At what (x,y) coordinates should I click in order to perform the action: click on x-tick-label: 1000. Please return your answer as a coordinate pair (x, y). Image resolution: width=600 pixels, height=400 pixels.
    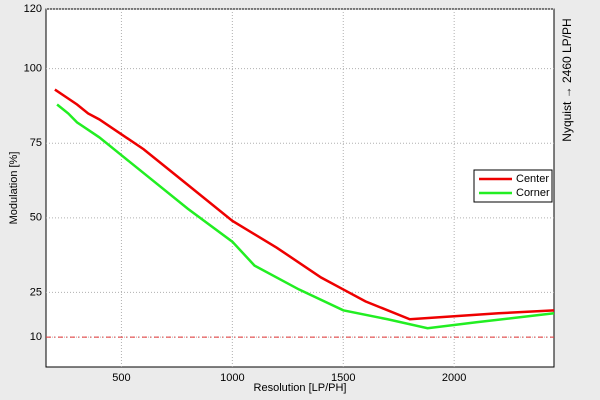
    Looking at the image, I should click on (232, 378).